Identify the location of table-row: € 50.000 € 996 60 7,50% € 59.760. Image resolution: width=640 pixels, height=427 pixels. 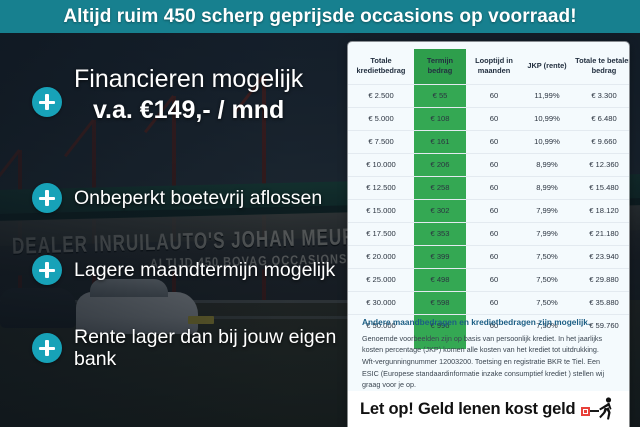
(488, 325).